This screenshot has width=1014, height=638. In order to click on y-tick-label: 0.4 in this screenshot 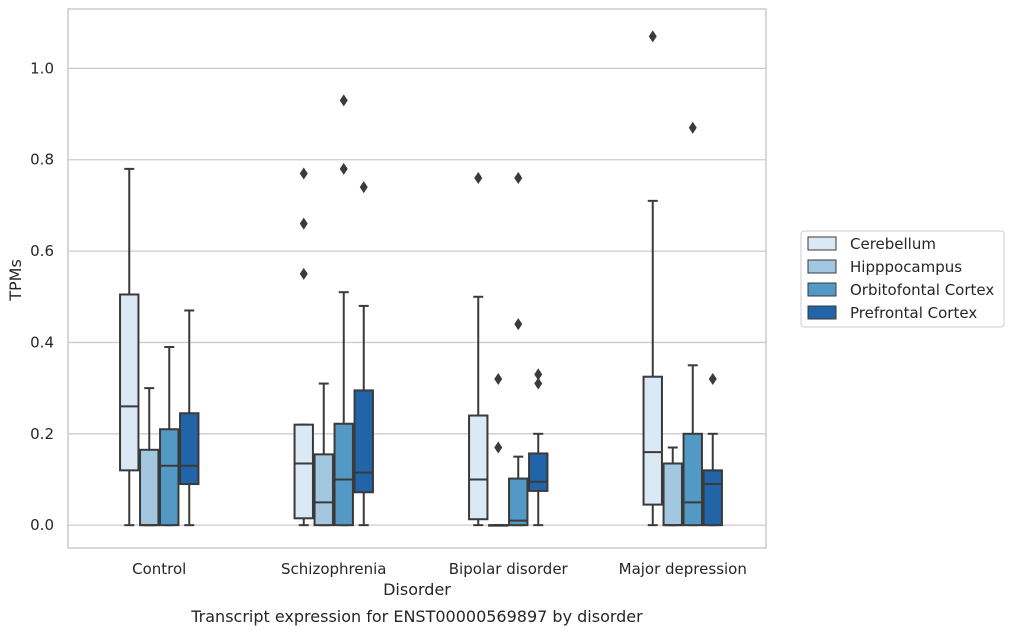, I will do `click(42, 342)`.